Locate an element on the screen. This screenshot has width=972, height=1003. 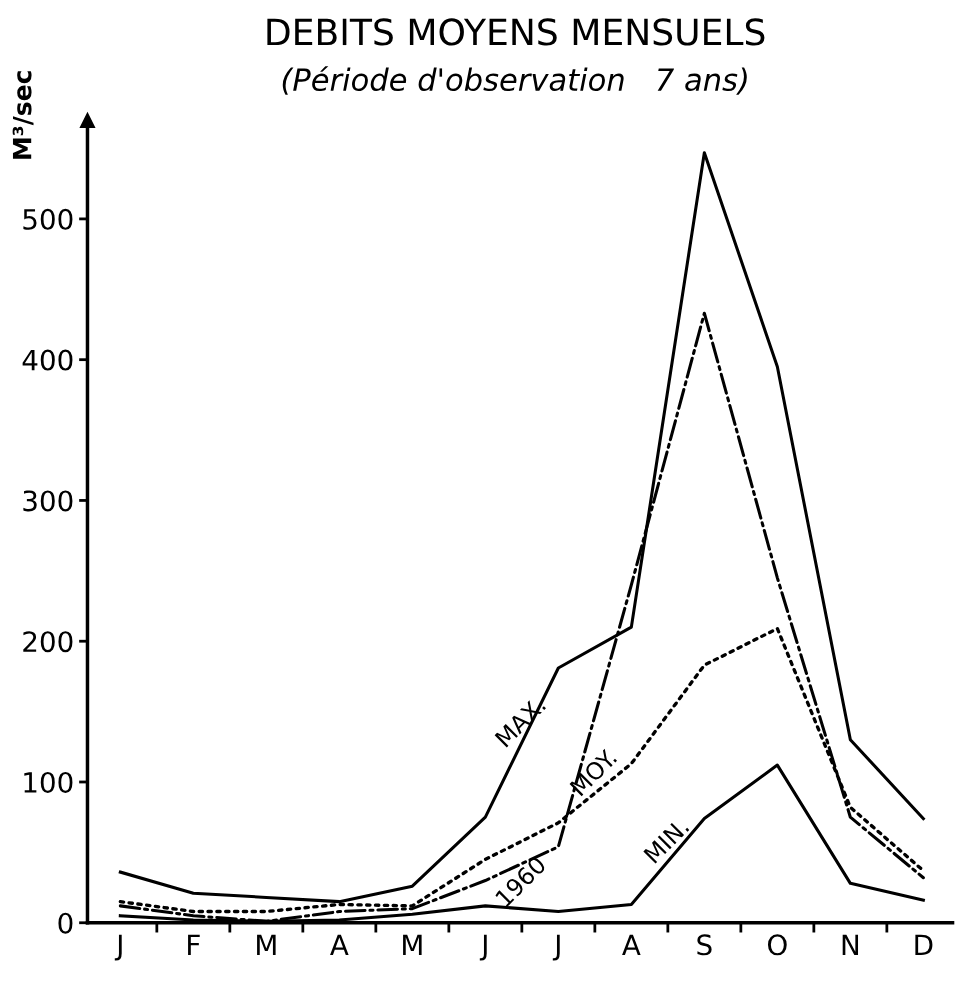
y-tick-label: 500 is located at coordinates (48, 219).